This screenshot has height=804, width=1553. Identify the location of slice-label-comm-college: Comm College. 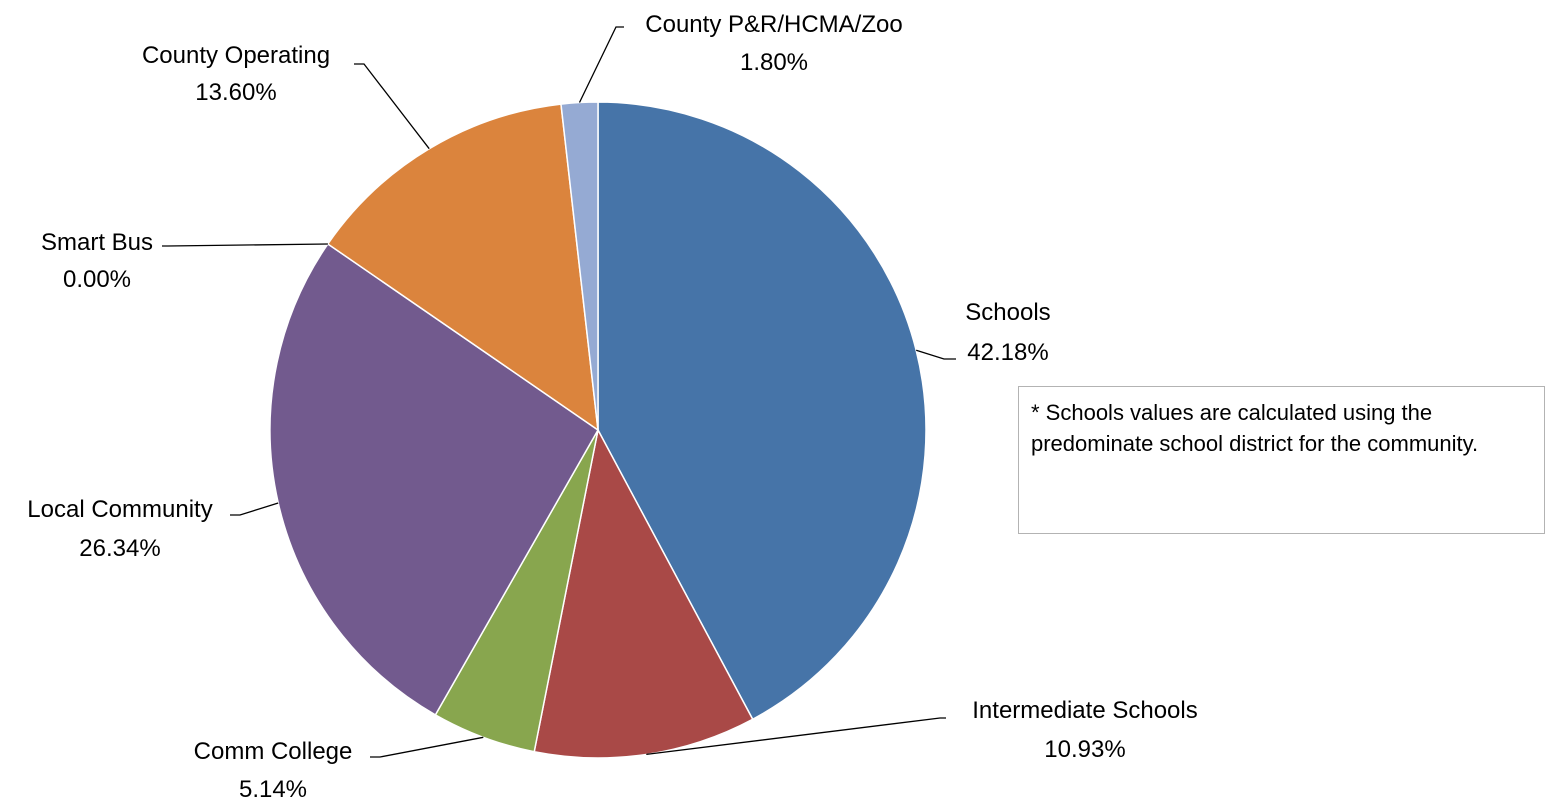
(273, 751).